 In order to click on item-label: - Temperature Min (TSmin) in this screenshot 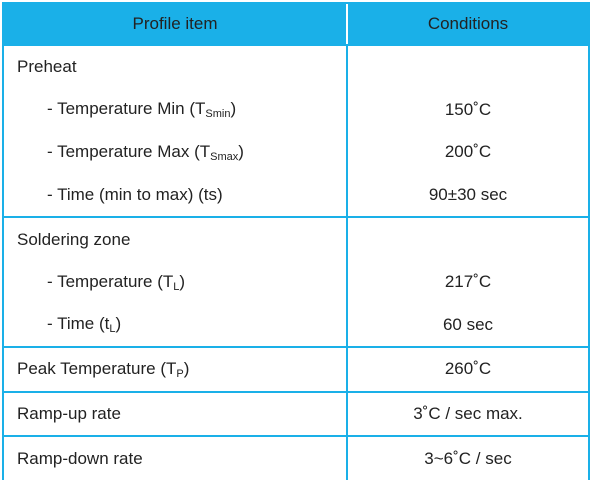, I will do `click(141, 109)`.